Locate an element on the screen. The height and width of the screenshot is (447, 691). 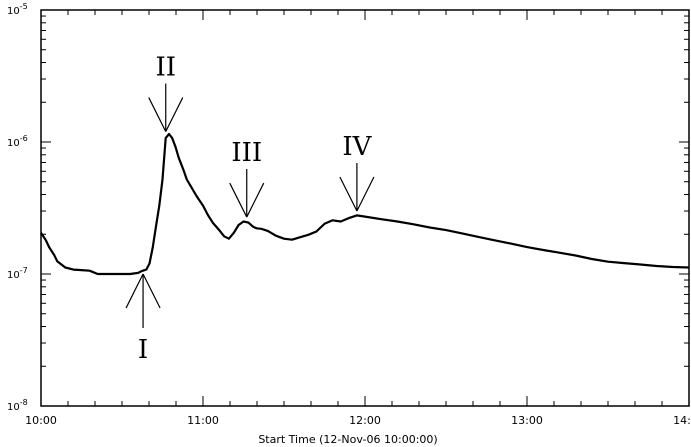
x-tick-label: 12:00 is located at coordinates (365, 420).